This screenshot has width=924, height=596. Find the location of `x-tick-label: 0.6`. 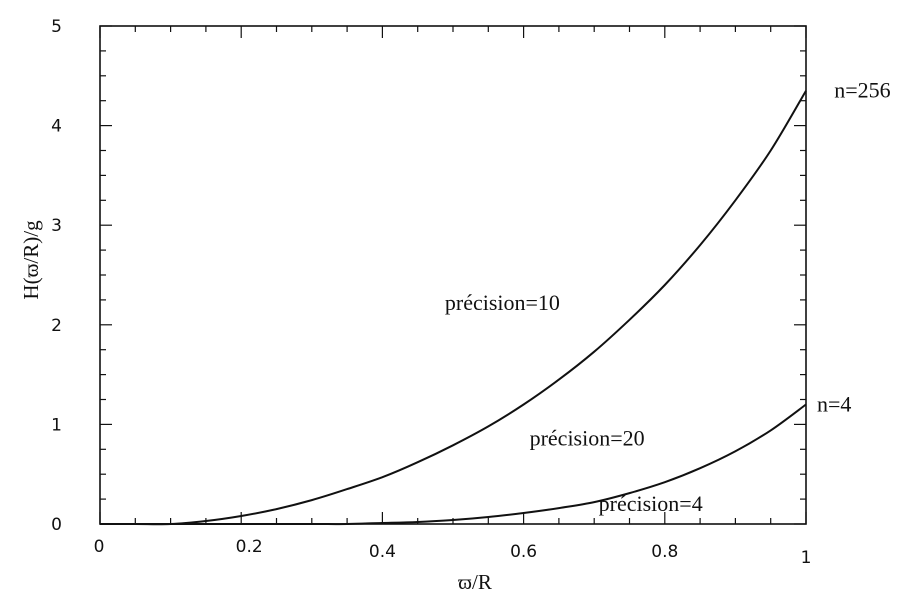

x-tick-label: 0.6 is located at coordinates (523, 552).